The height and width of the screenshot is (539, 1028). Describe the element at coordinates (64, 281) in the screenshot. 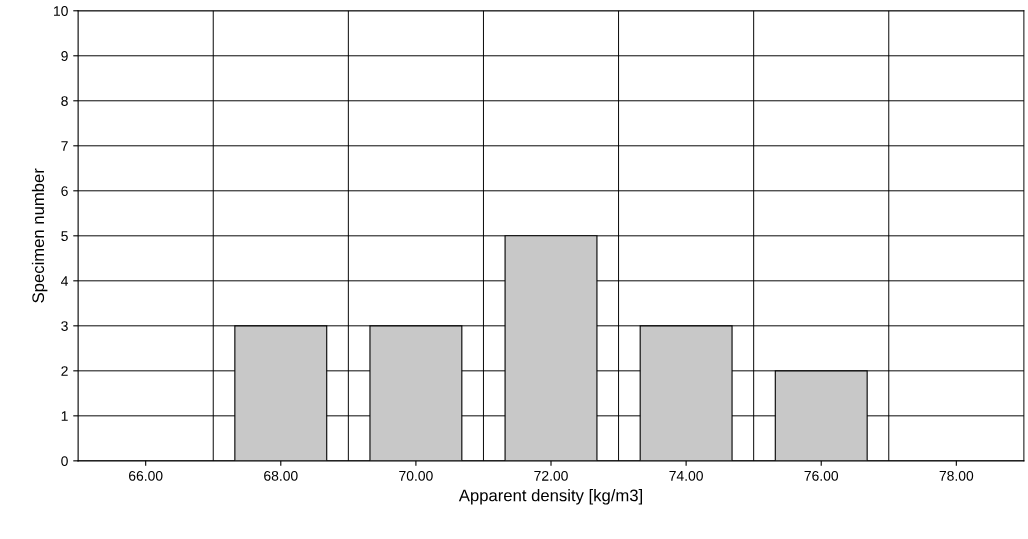

I see `y-tick-label: 4` at that location.